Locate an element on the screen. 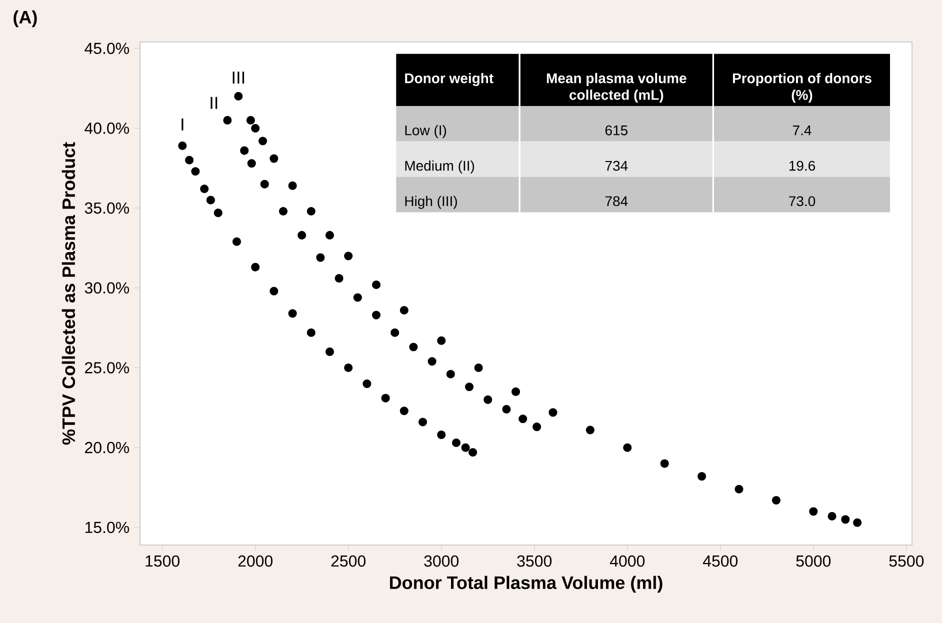 This screenshot has height=623, width=942. x-tick-label: 5500 is located at coordinates (906, 561).